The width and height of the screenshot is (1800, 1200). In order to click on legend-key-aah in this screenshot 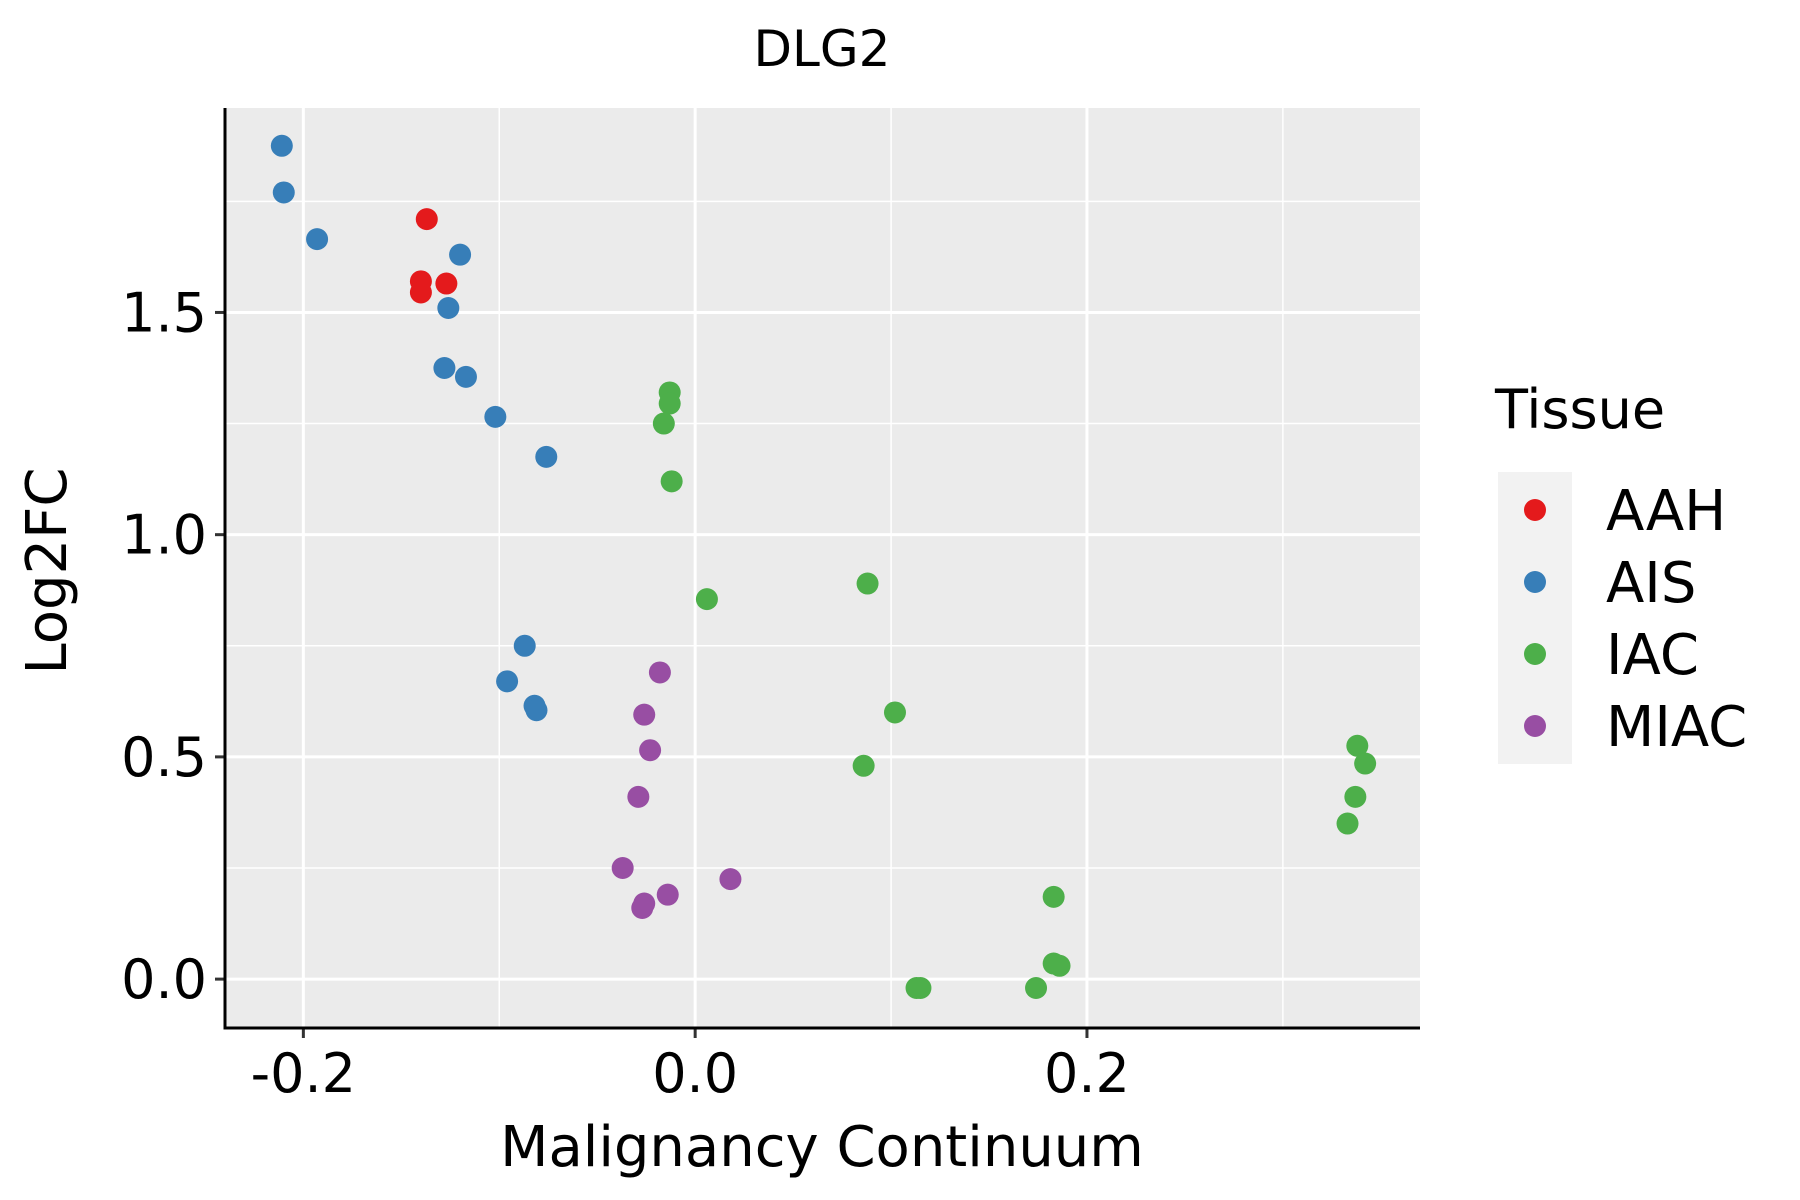, I will do `click(1535, 510)`.